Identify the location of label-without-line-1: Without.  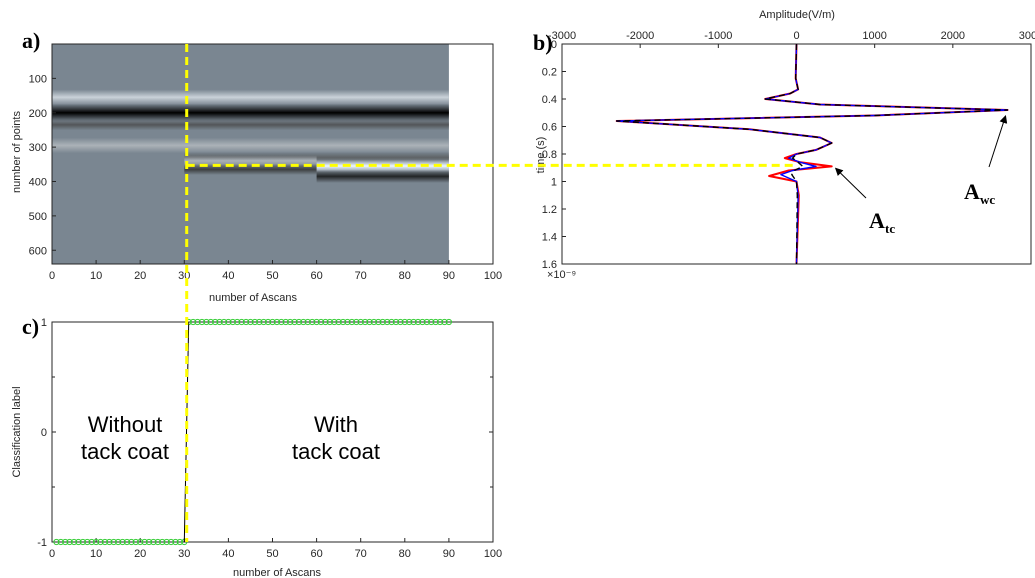
(125, 424).